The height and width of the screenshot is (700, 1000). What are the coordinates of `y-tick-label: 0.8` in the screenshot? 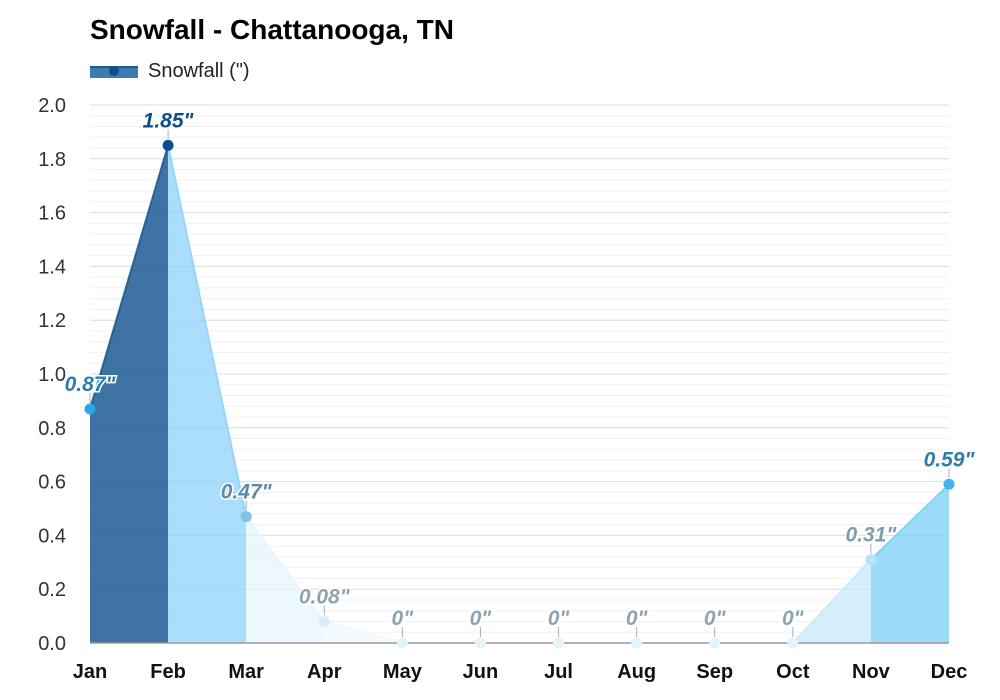 It's located at (52, 429).